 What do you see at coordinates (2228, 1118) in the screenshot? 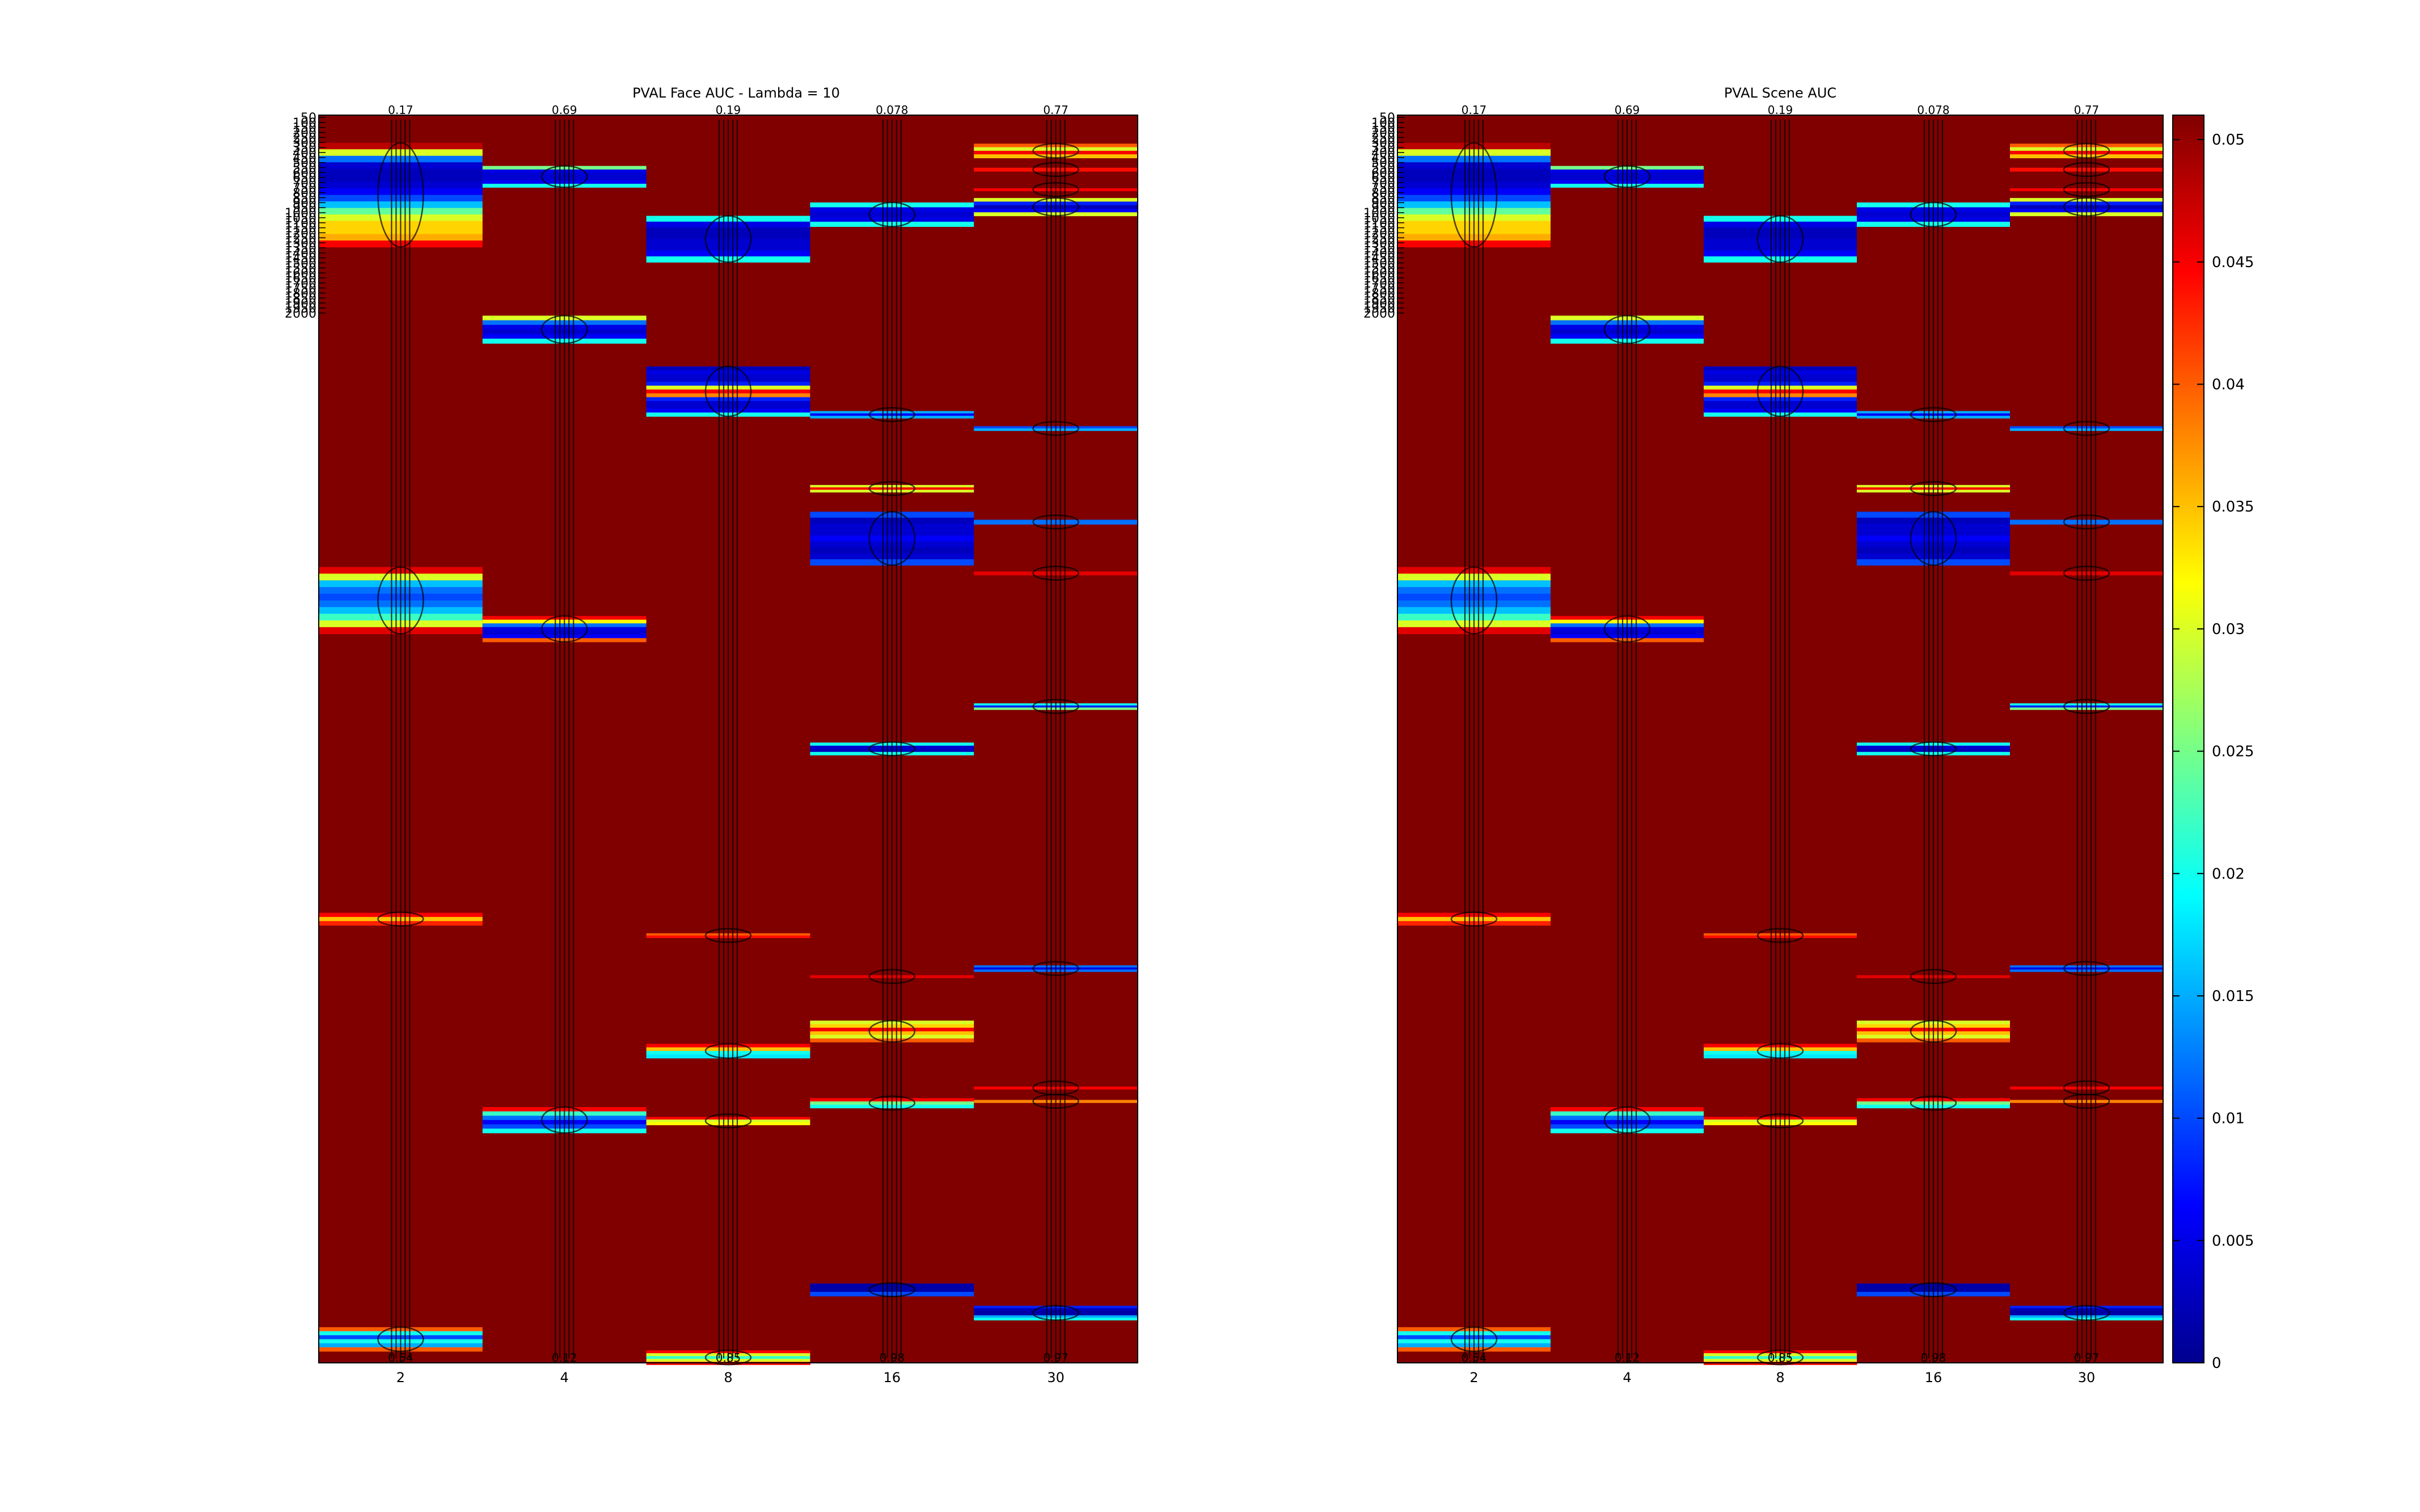
I see `colorbar-tick-label: 0.01` at bounding box center [2228, 1118].